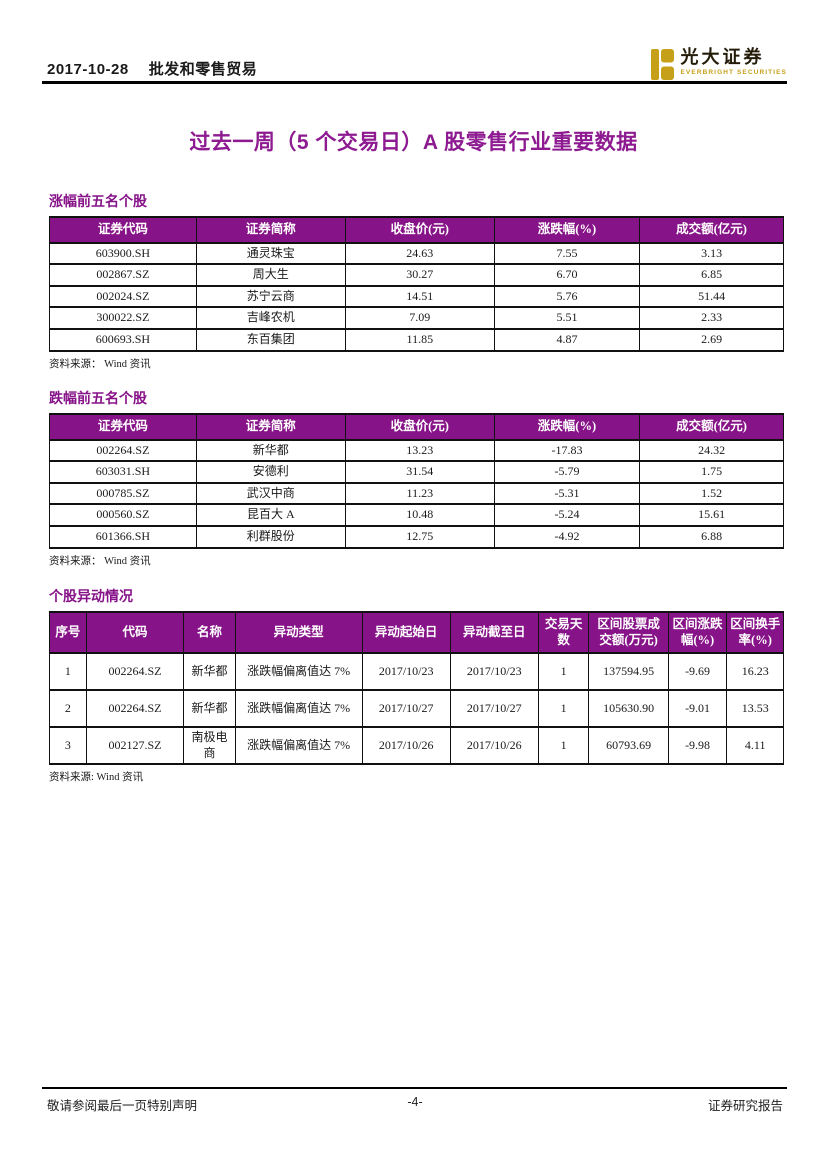 The height and width of the screenshot is (1169, 827). I want to click on table-cell: 6.70, so click(567, 275).